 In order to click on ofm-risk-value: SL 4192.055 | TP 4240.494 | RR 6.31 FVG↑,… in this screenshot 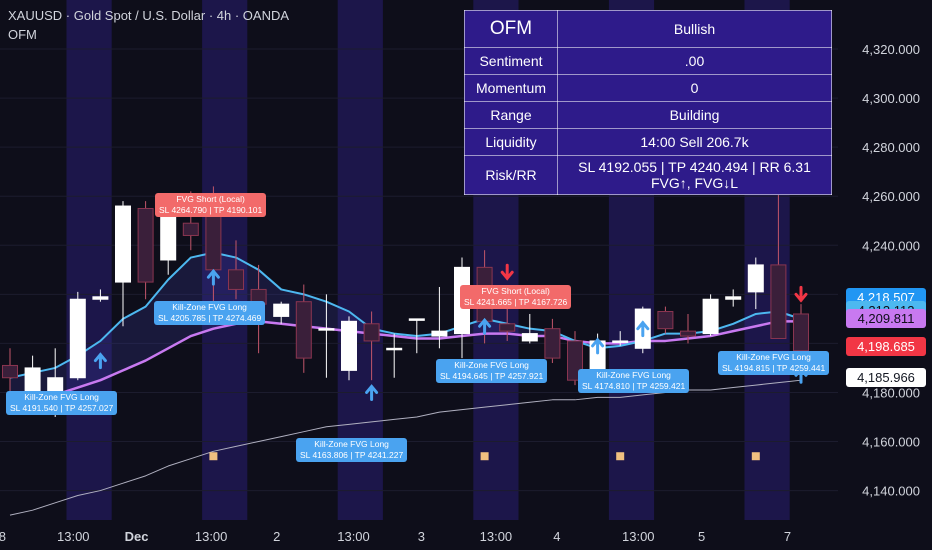, I will do `click(694, 175)`.